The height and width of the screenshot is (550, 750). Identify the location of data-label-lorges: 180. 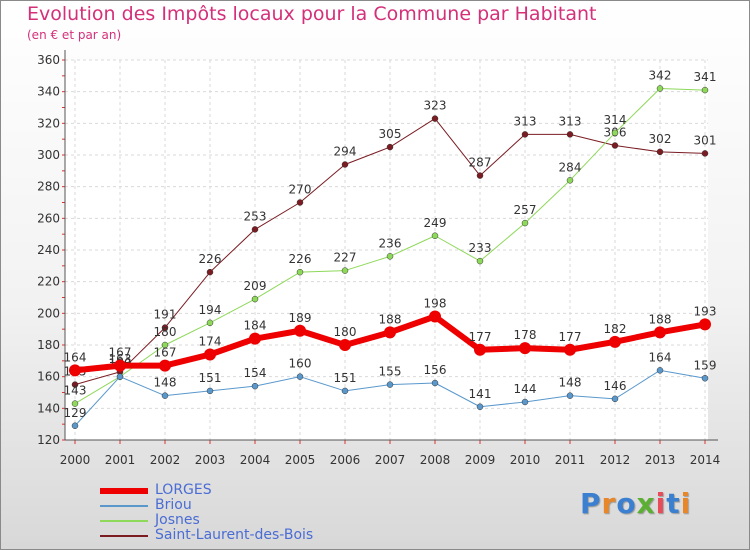
(345, 332).